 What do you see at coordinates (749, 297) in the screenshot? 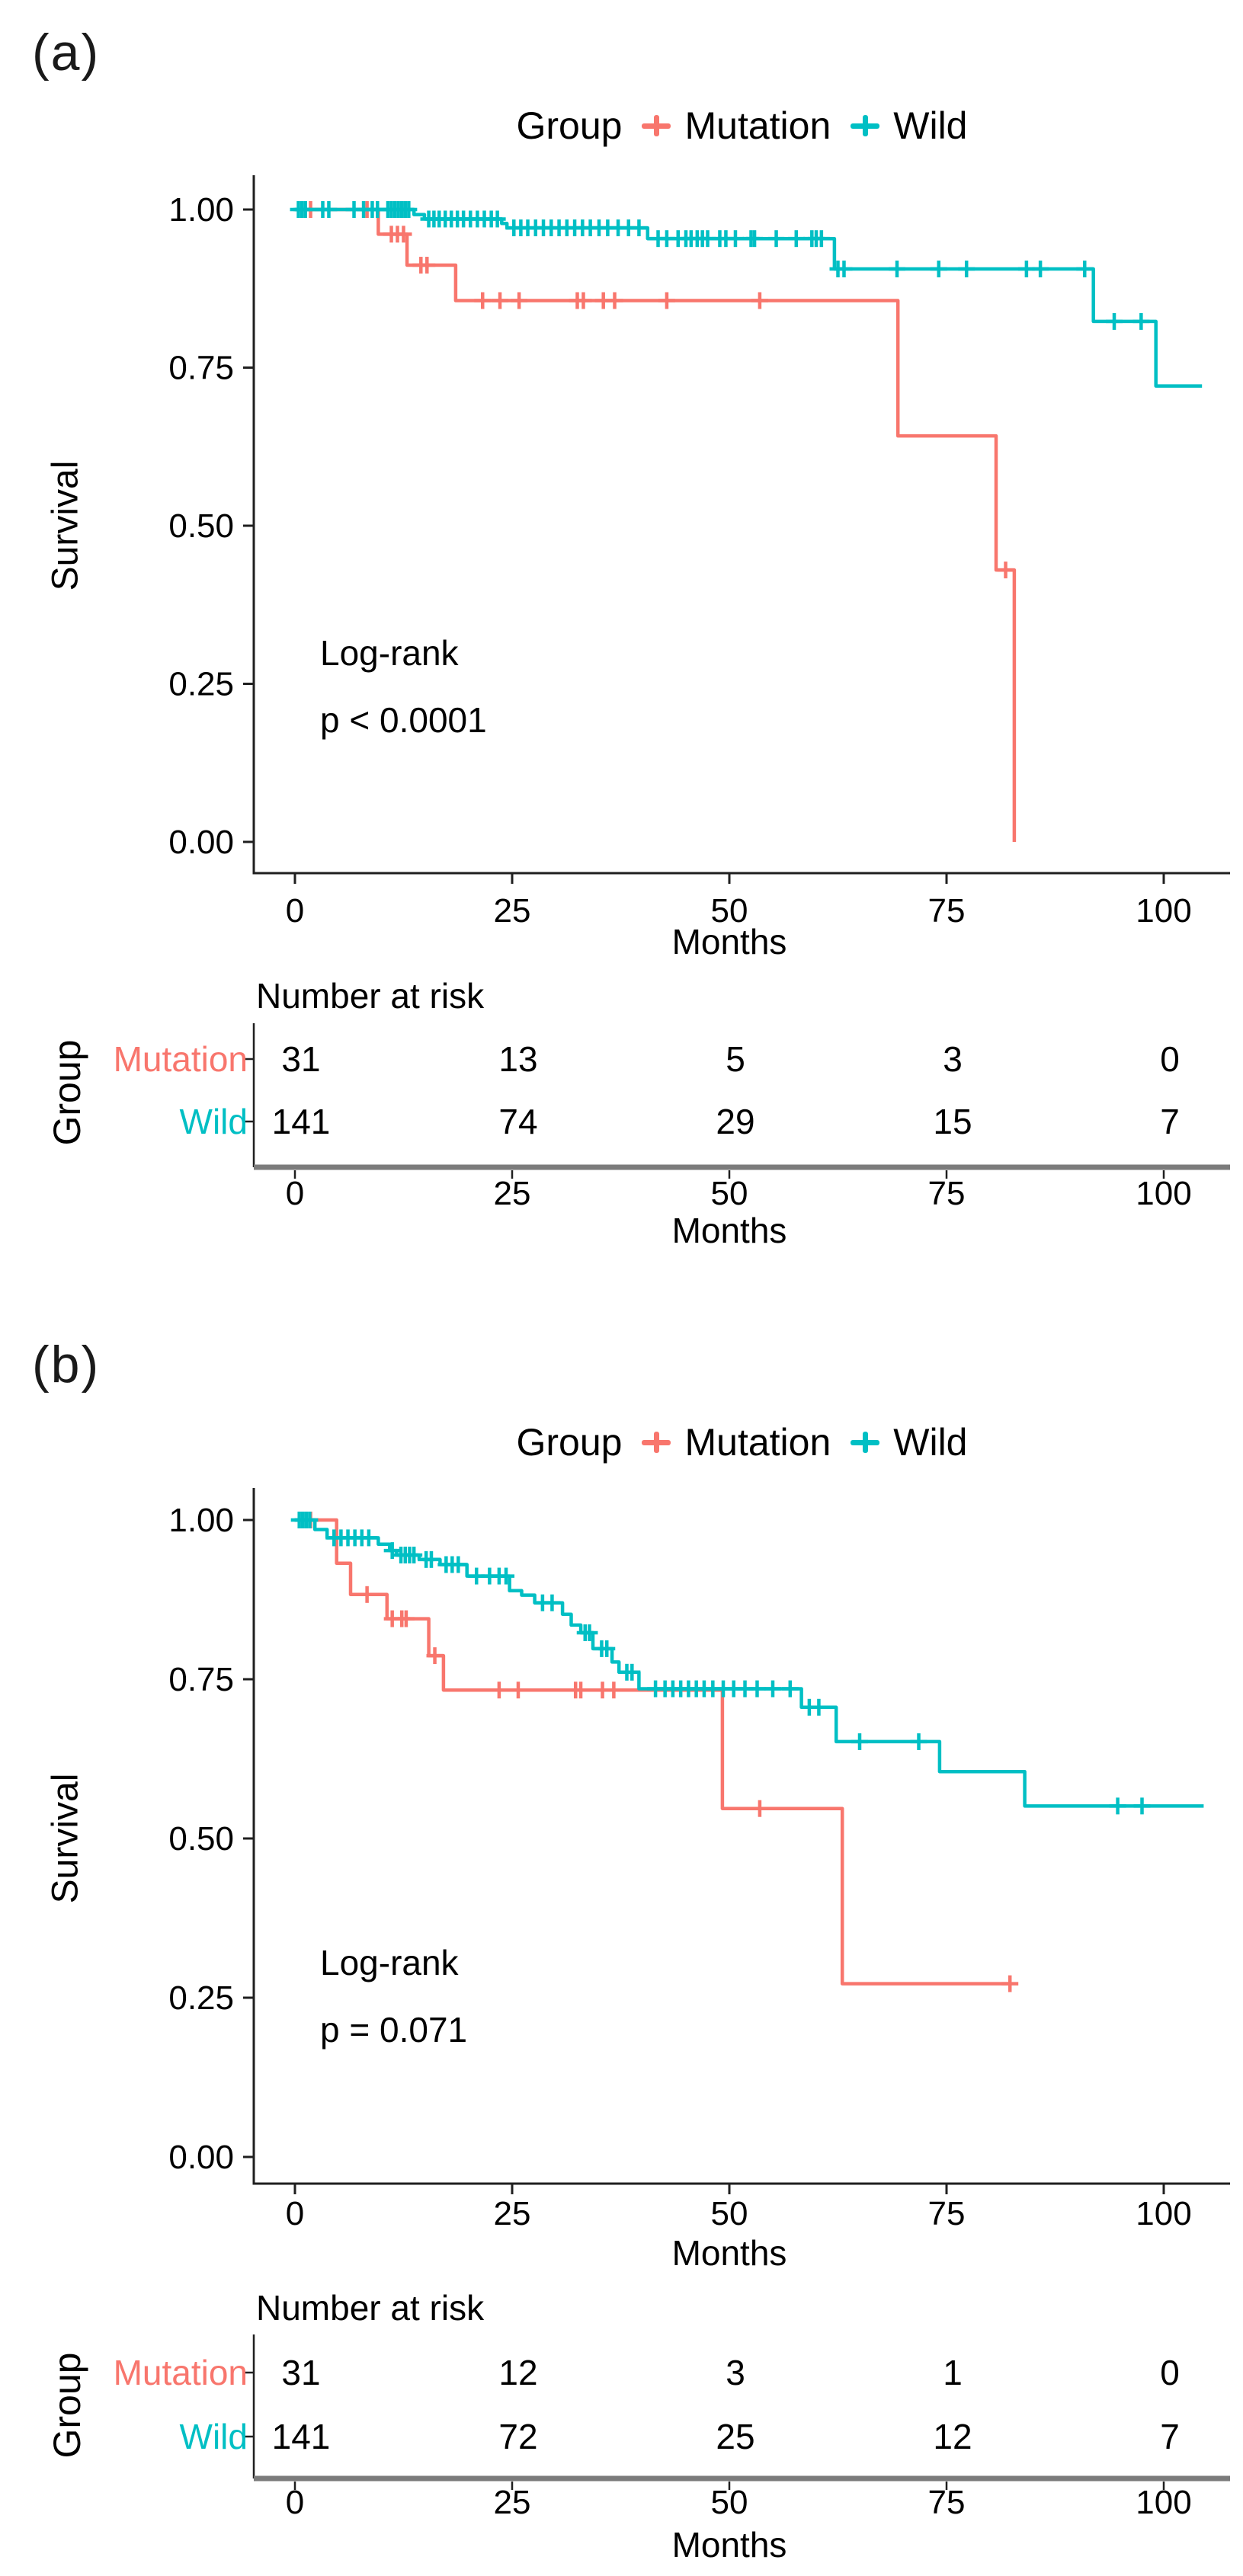
I see `km-curve-wild` at bounding box center [749, 297].